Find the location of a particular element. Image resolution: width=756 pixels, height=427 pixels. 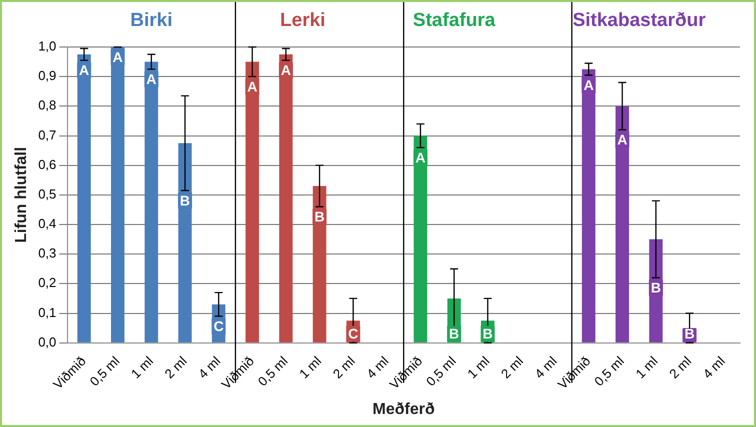

y-tick-label: 1,0 is located at coordinates (47, 46).